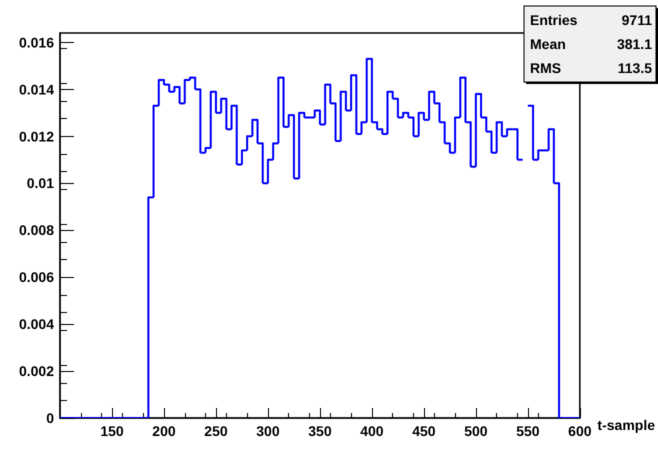 Image resolution: width=658 pixels, height=457 pixels. What do you see at coordinates (591, 68) in the screenshot?
I see `text: RMS 113.5` at bounding box center [591, 68].